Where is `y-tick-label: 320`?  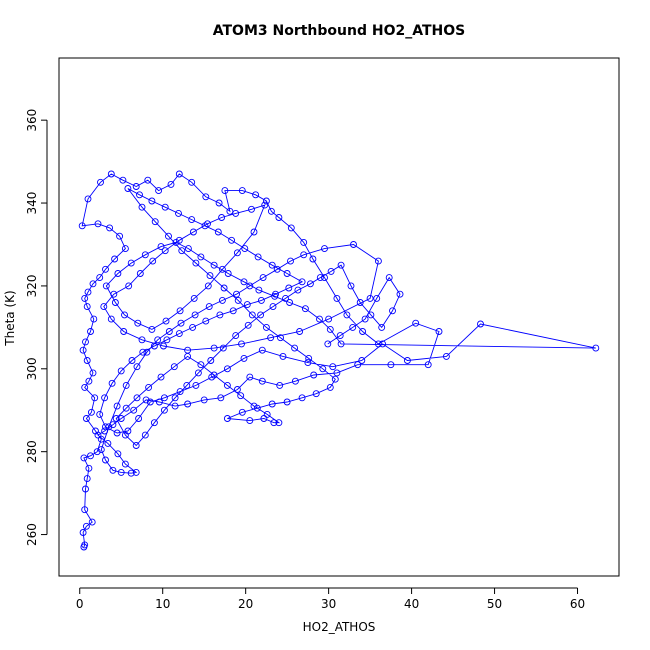
y-tick-label: 320 is located at coordinates (32, 285).